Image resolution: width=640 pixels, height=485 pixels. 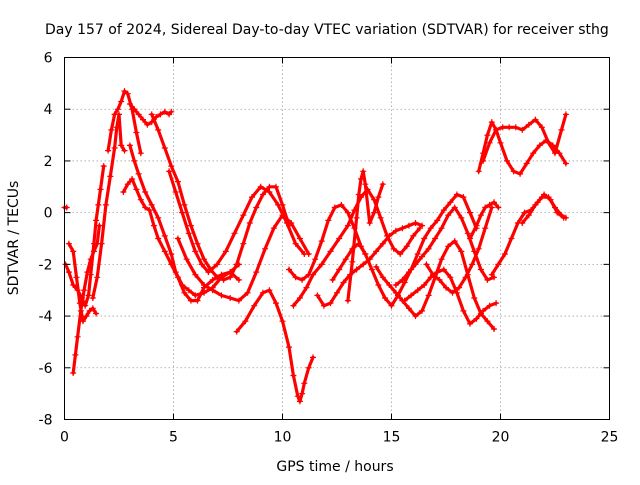 I want to click on x-tick-label: 10, so click(x=283, y=438).